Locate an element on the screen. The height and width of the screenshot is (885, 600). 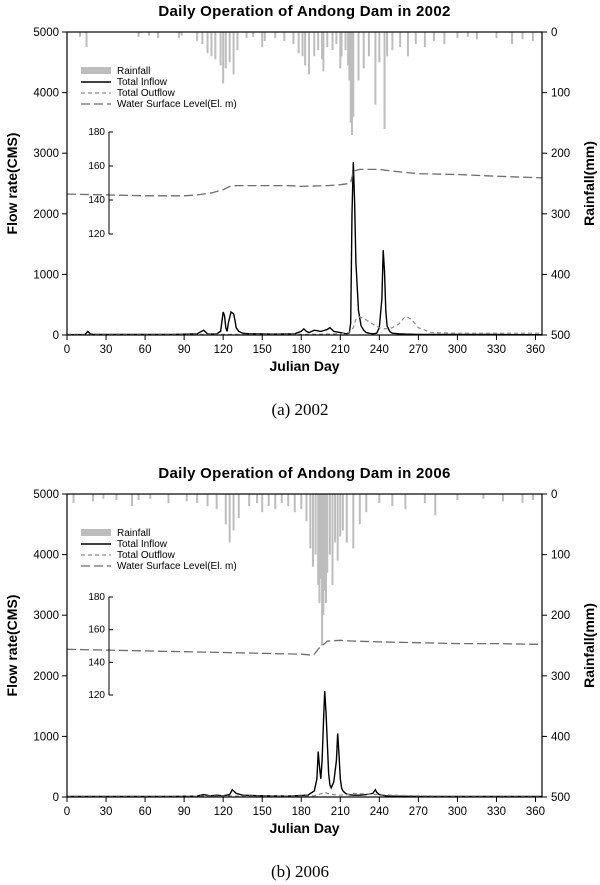
x-tick-label: 150 is located at coordinates (262, 812).